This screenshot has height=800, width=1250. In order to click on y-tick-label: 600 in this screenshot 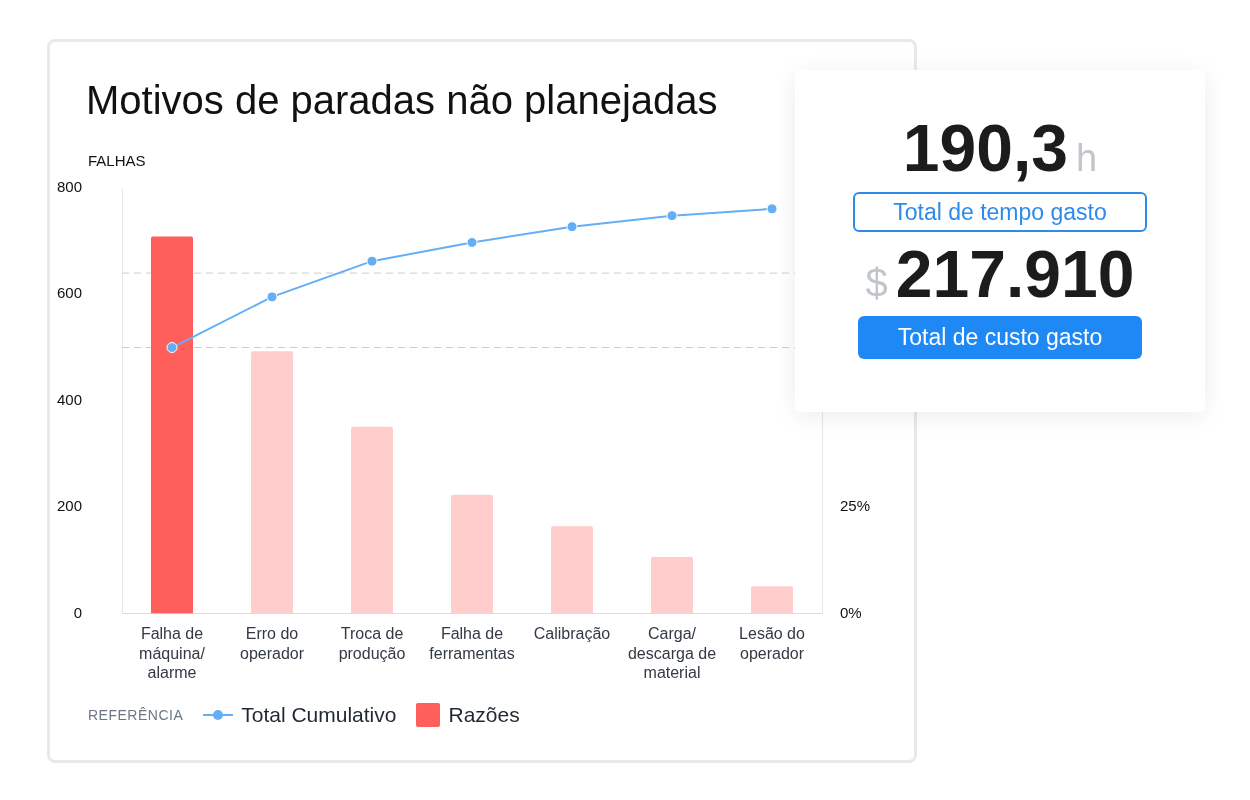, I will do `click(69, 293)`.